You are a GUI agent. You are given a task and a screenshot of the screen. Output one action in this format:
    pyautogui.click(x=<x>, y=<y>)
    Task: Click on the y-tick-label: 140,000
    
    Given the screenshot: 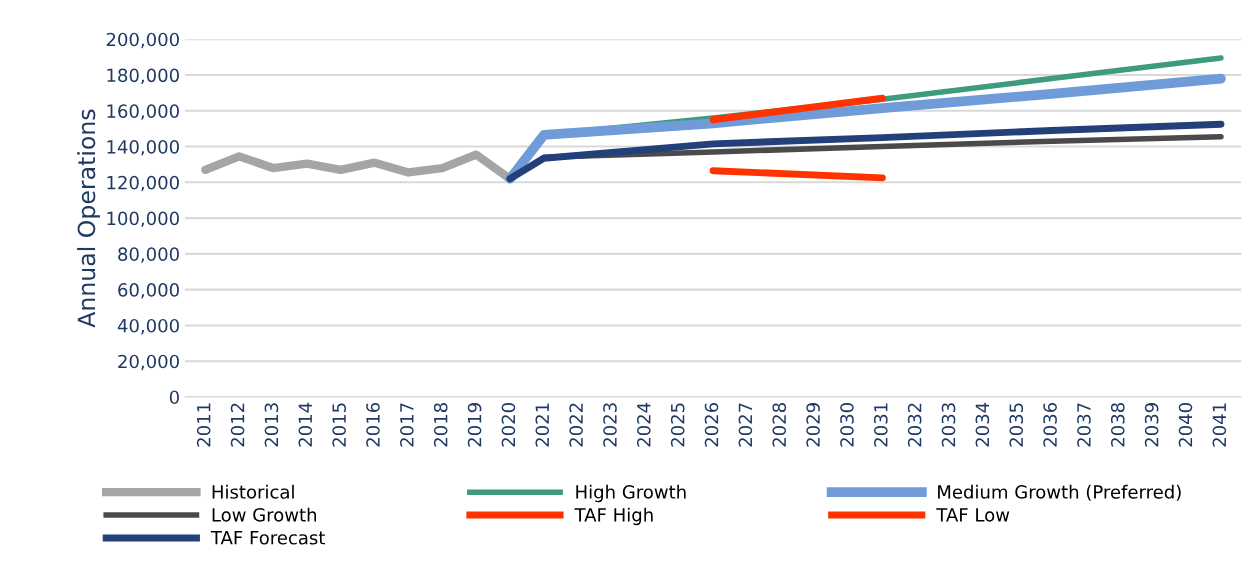 What is the action you would take?
    pyautogui.click(x=143, y=148)
    